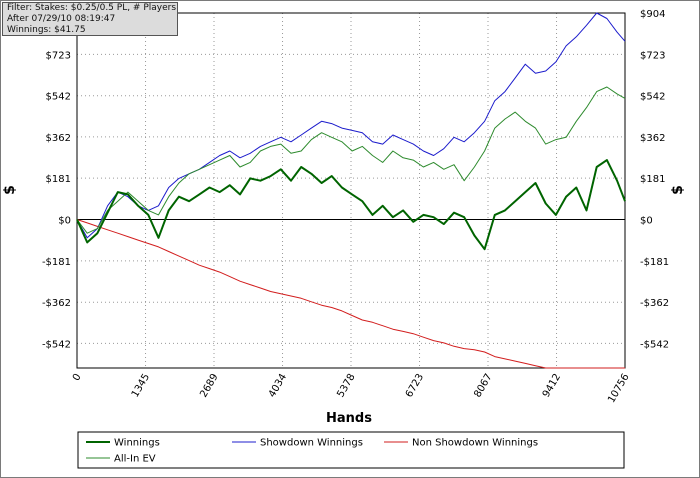 The height and width of the screenshot is (478, 700). I want to click on y-tick-label-left: -$542, so click(56, 344).